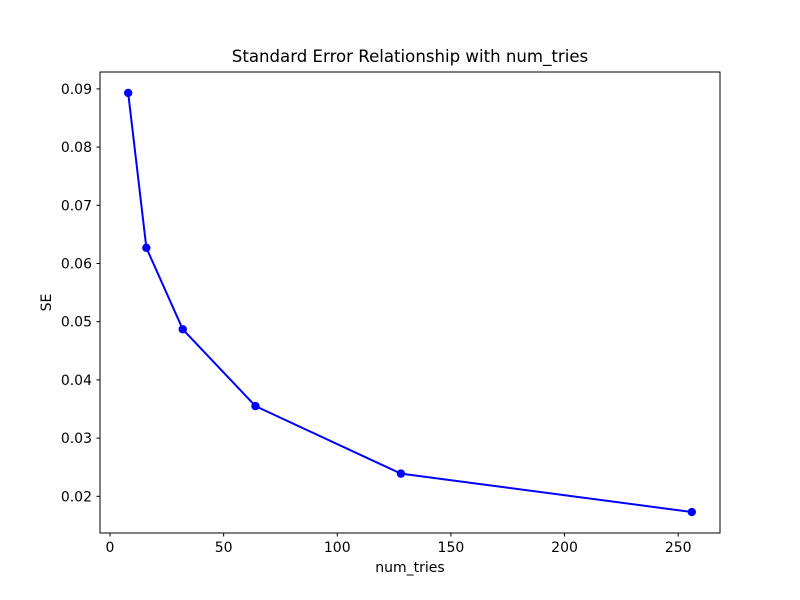 Image resolution: width=800 pixels, height=600 pixels. Describe the element at coordinates (76, 323) in the screenshot. I see `y-tick-label-3: 0.05` at that location.